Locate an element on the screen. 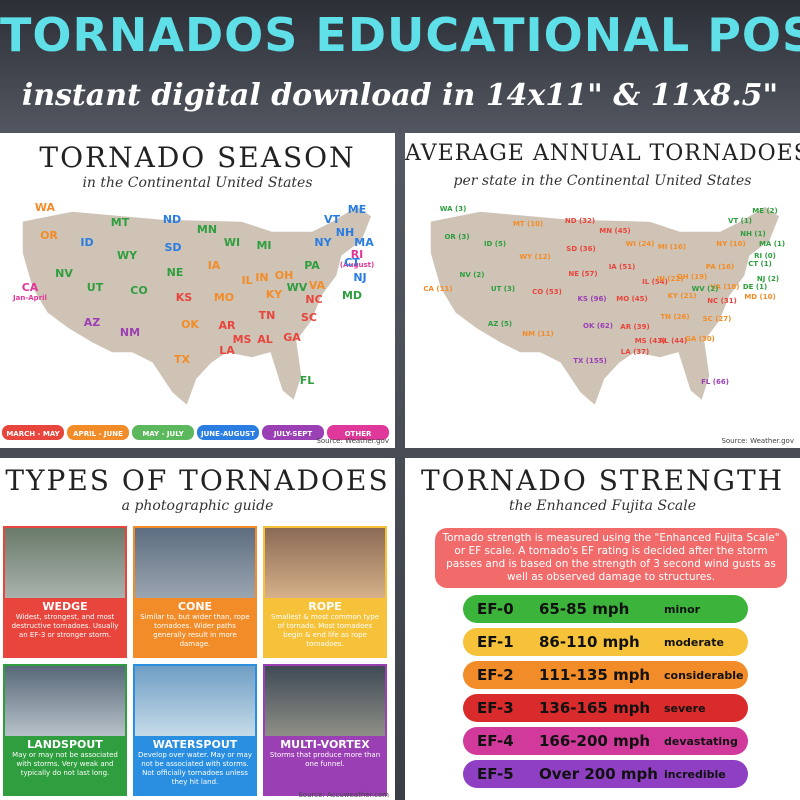  state-label: IA is located at coordinates (214, 265).